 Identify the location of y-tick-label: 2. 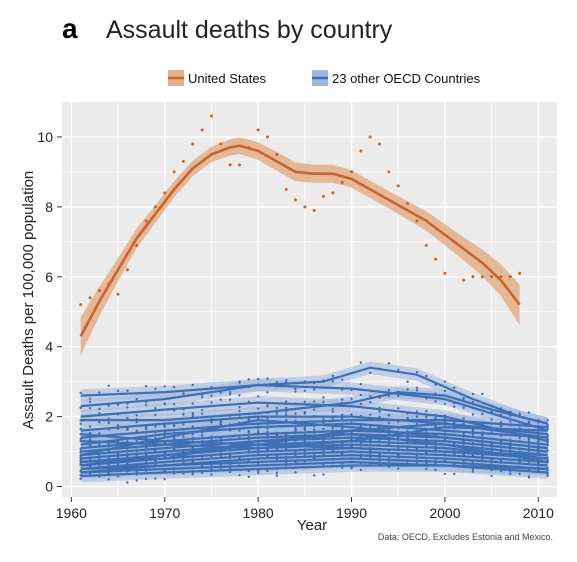
(49, 417).